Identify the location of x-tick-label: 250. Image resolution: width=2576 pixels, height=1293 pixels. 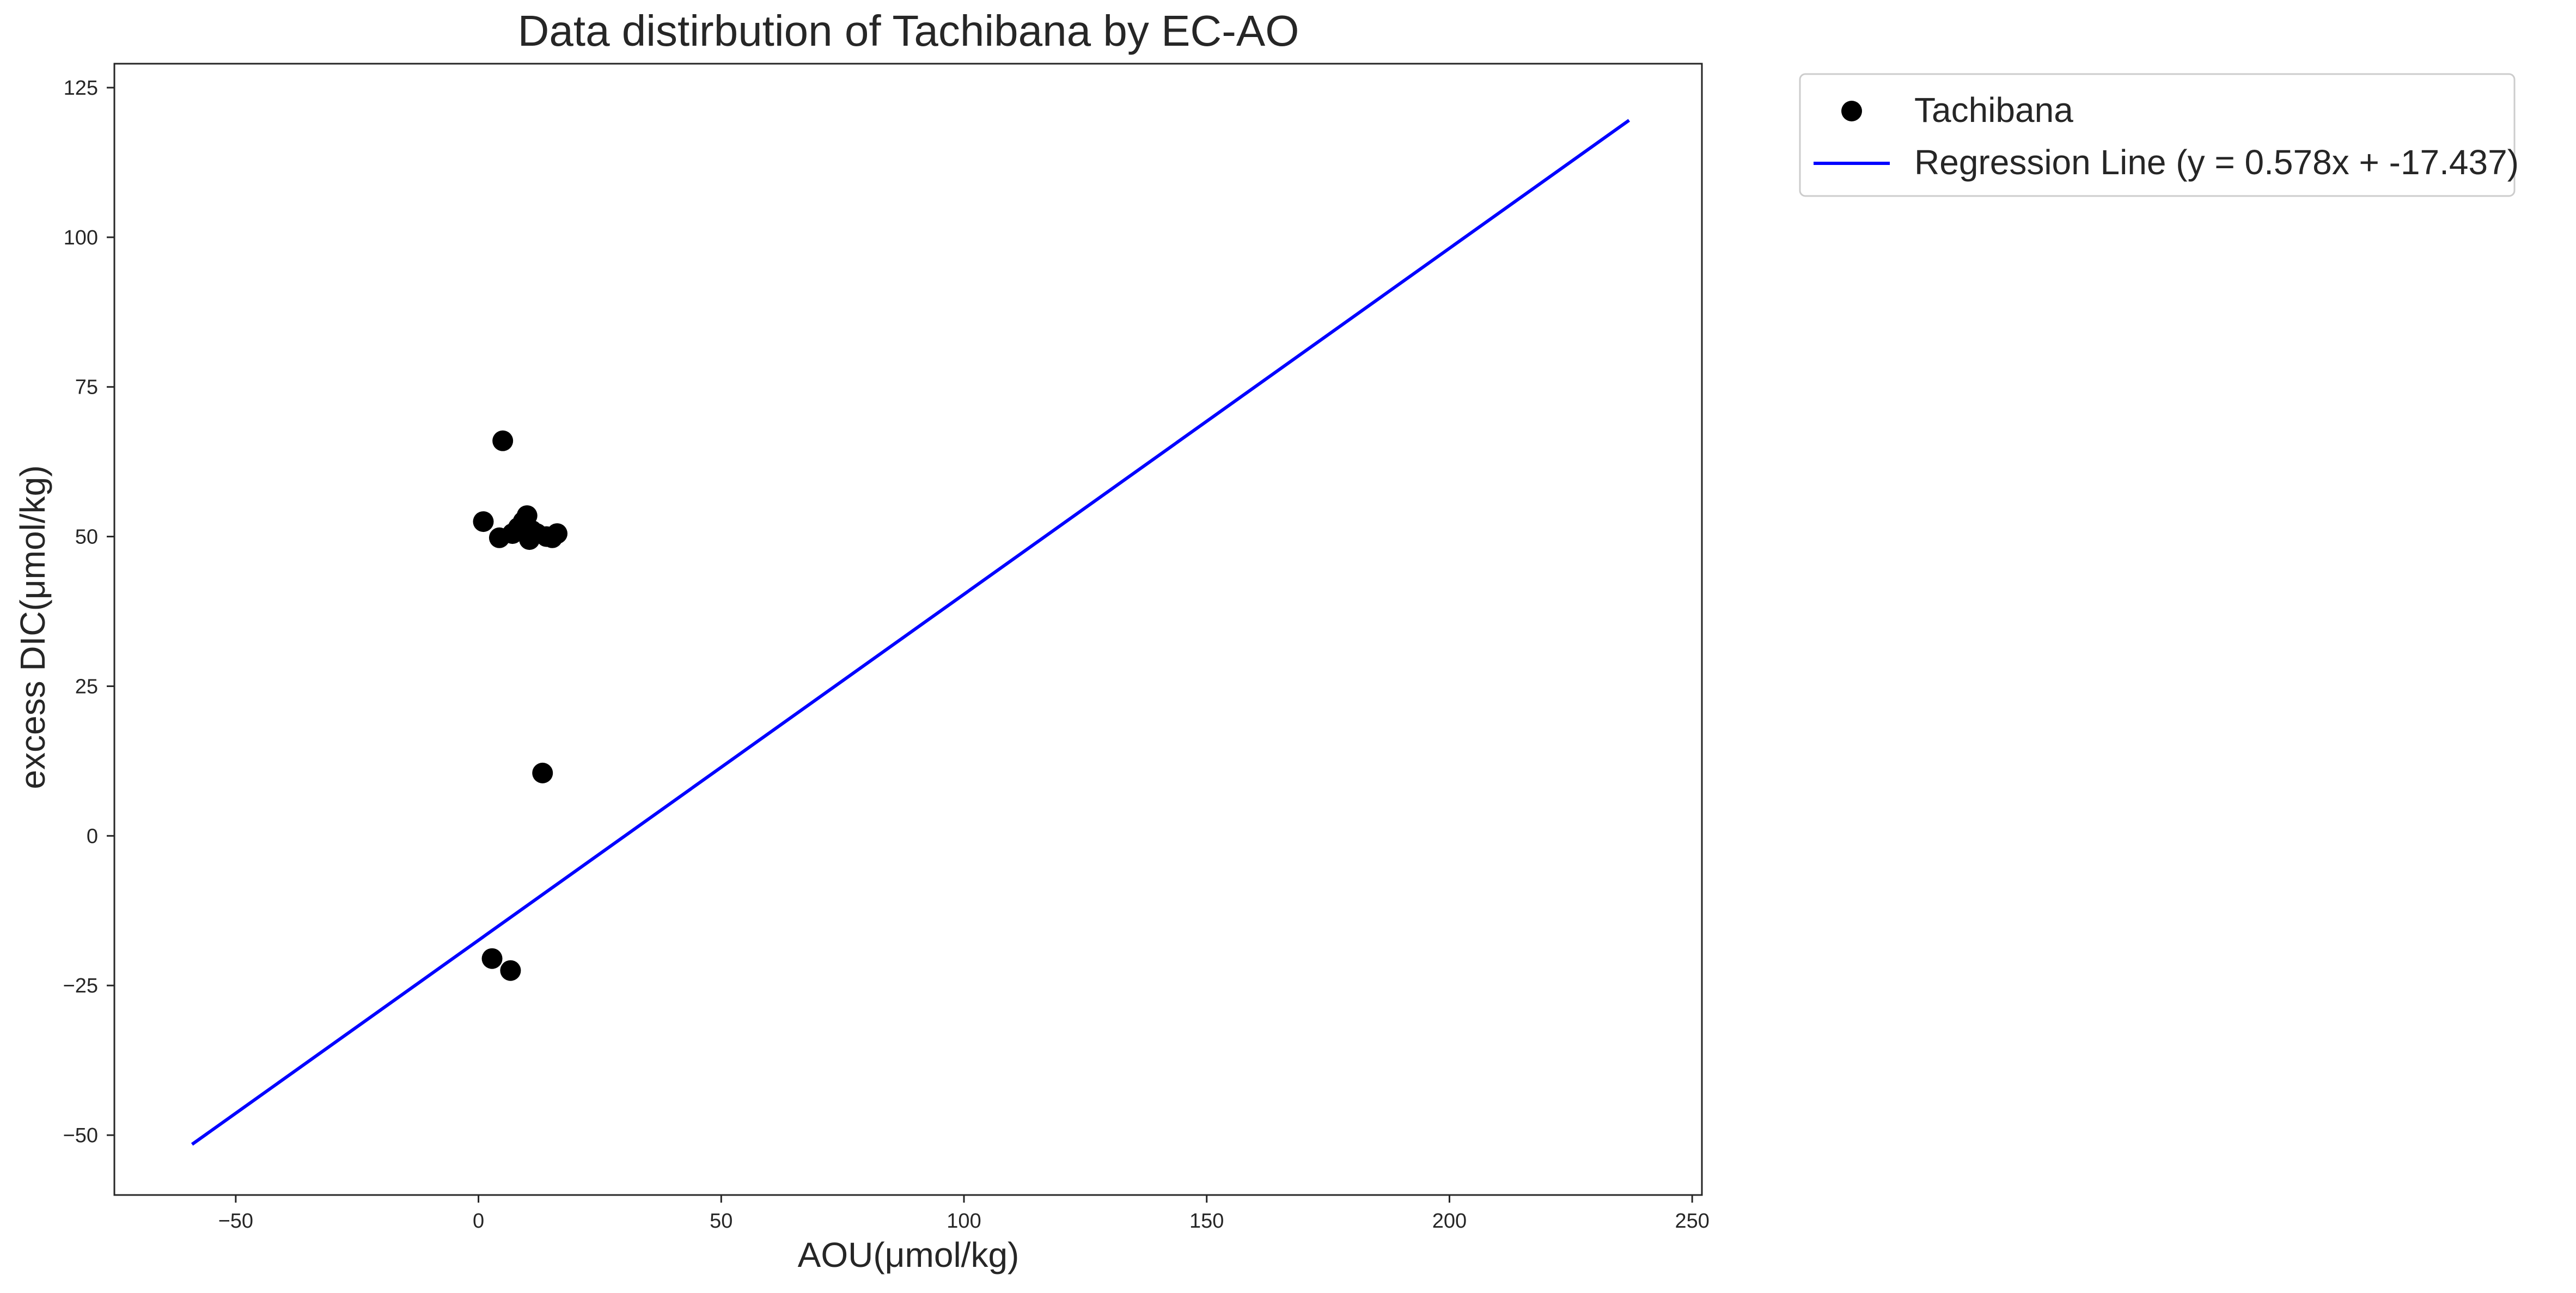
(1692, 1221).